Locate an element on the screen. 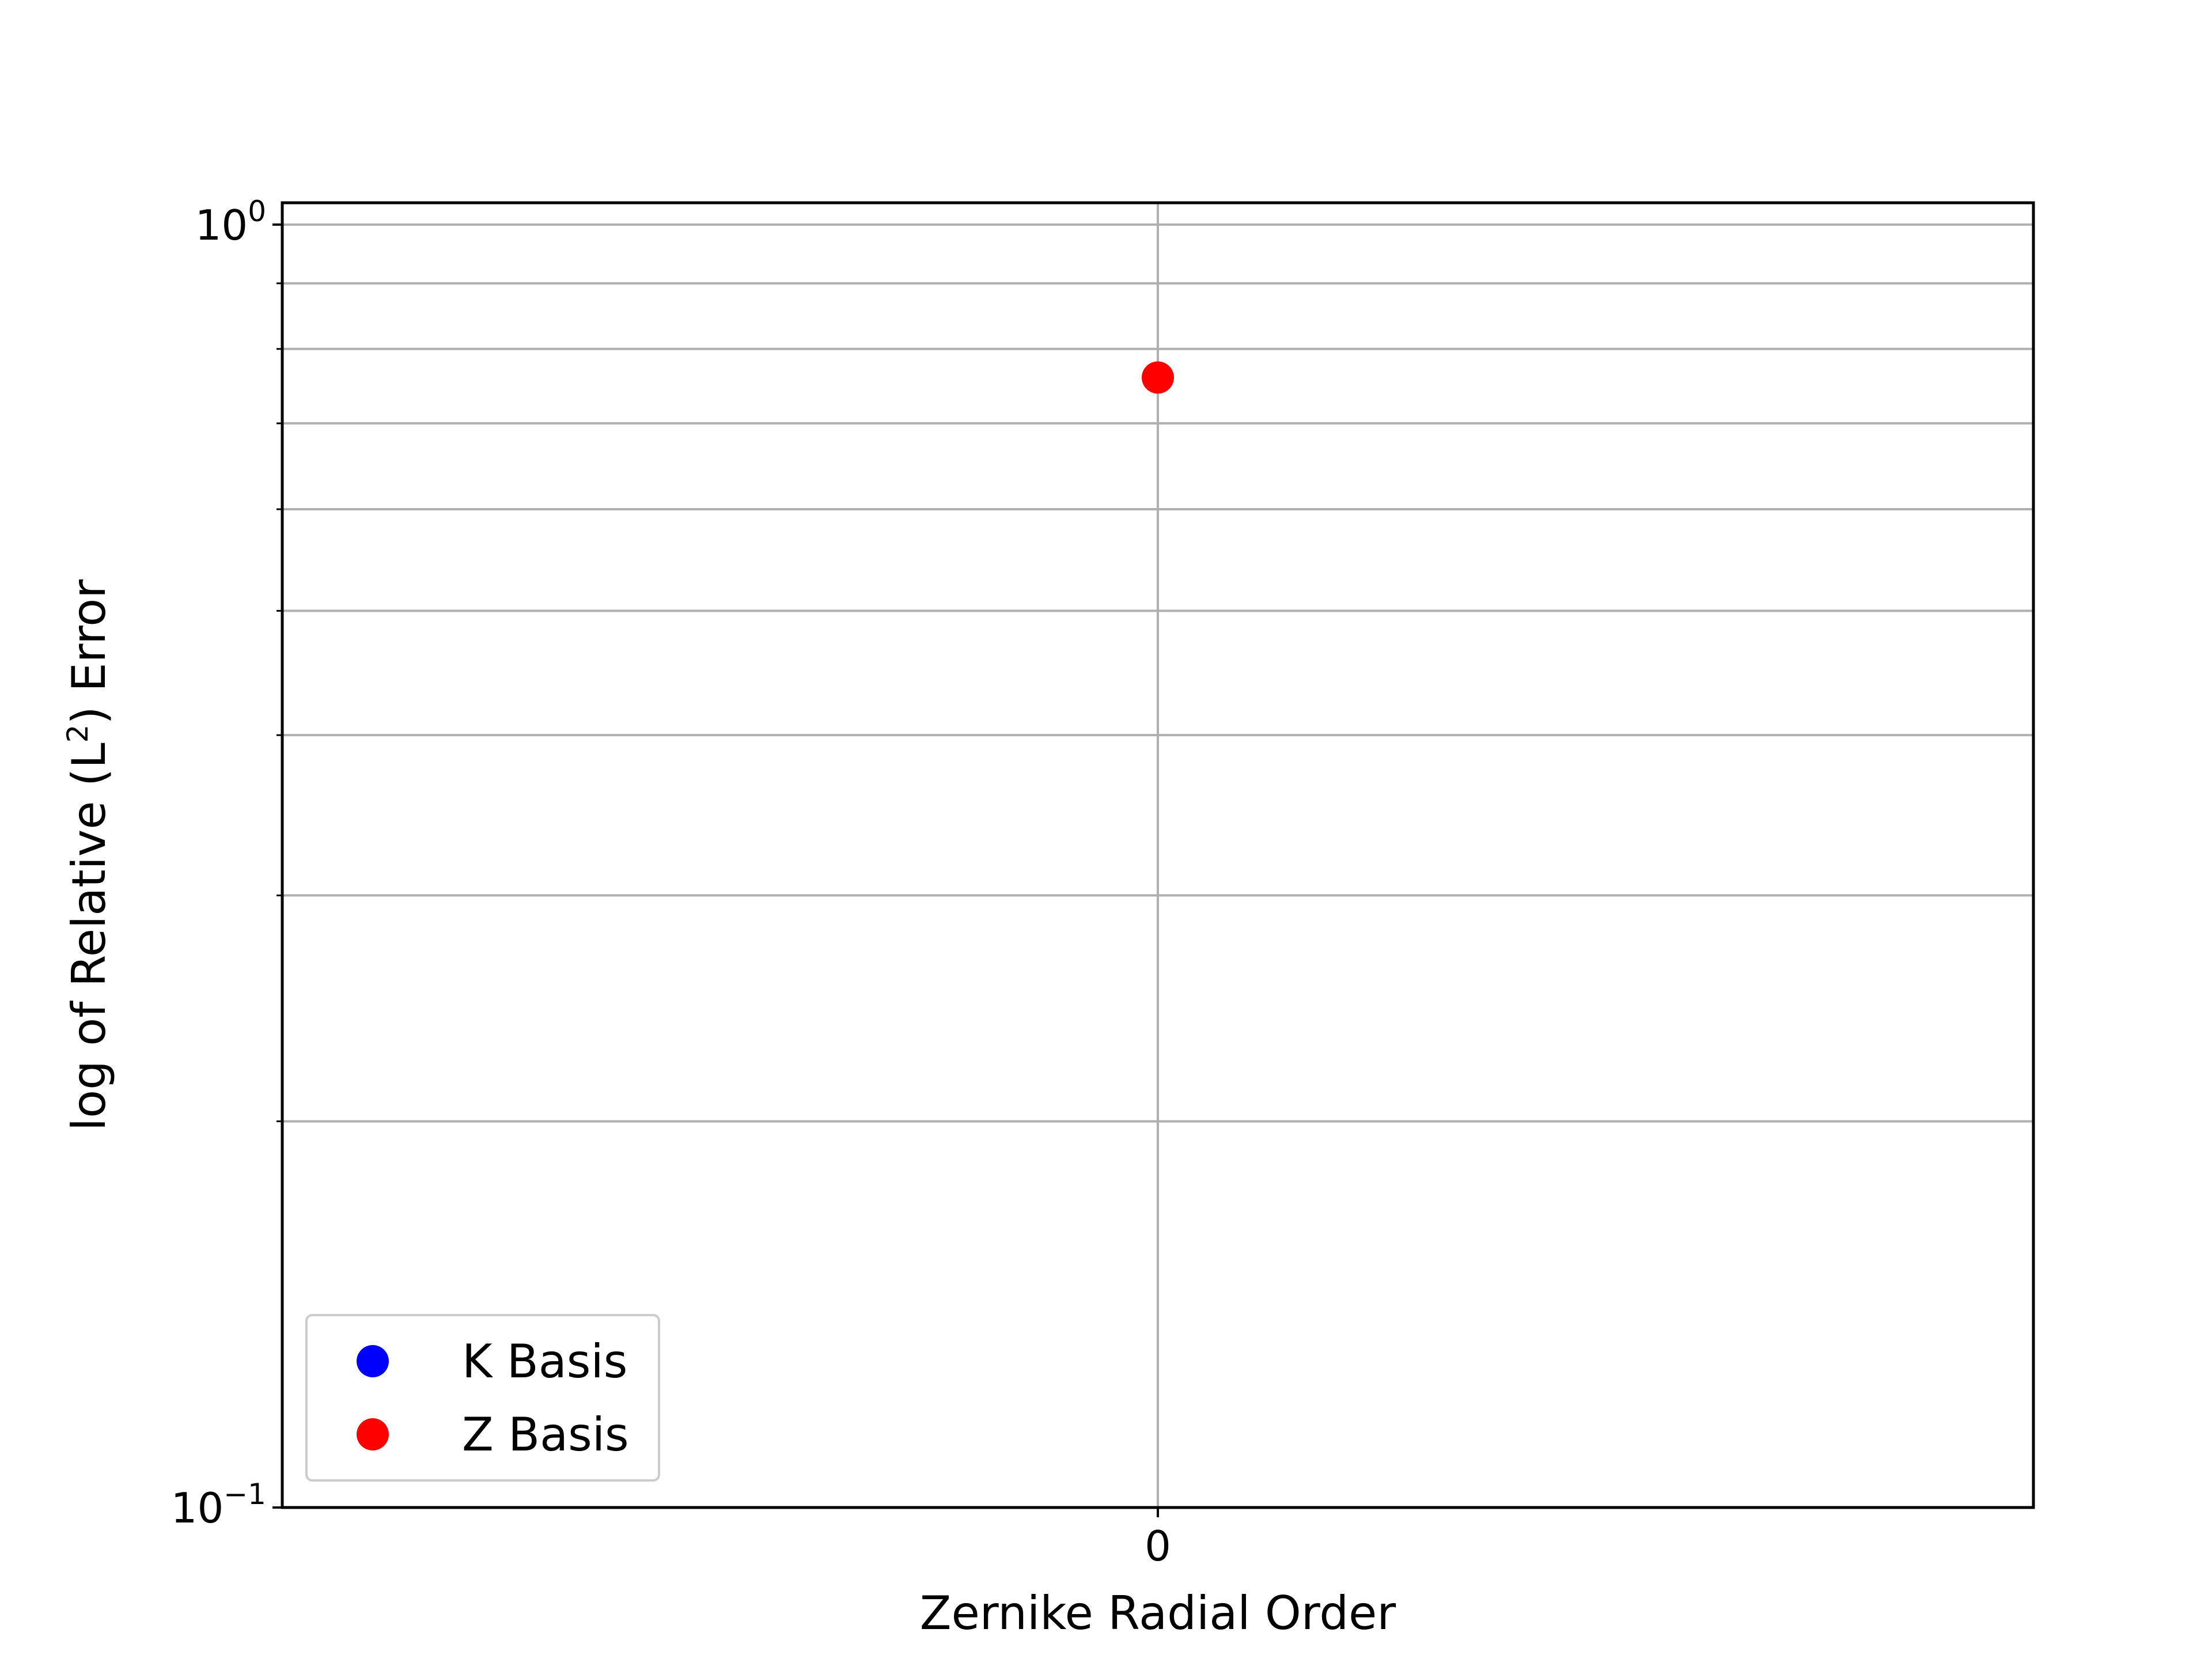 The image size is (2212, 1659). points-layer is located at coordinates (1158, 377).